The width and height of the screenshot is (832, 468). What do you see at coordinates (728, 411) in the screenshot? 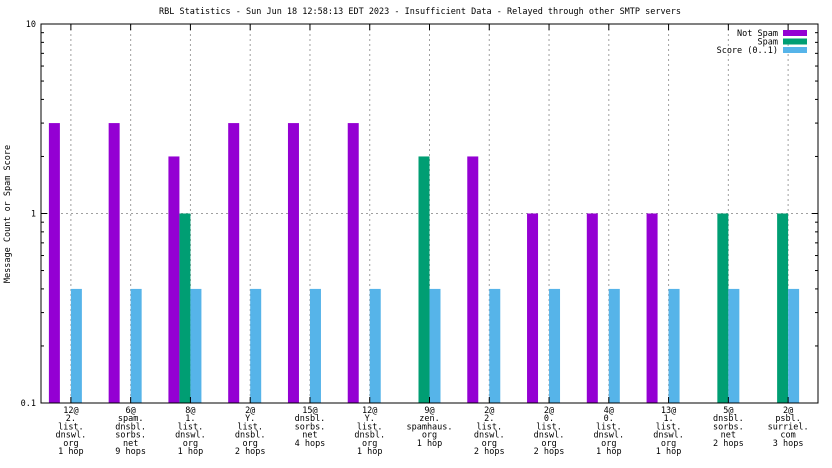
I see `x-tick-label: 5@` at bounding box center [728, 411].